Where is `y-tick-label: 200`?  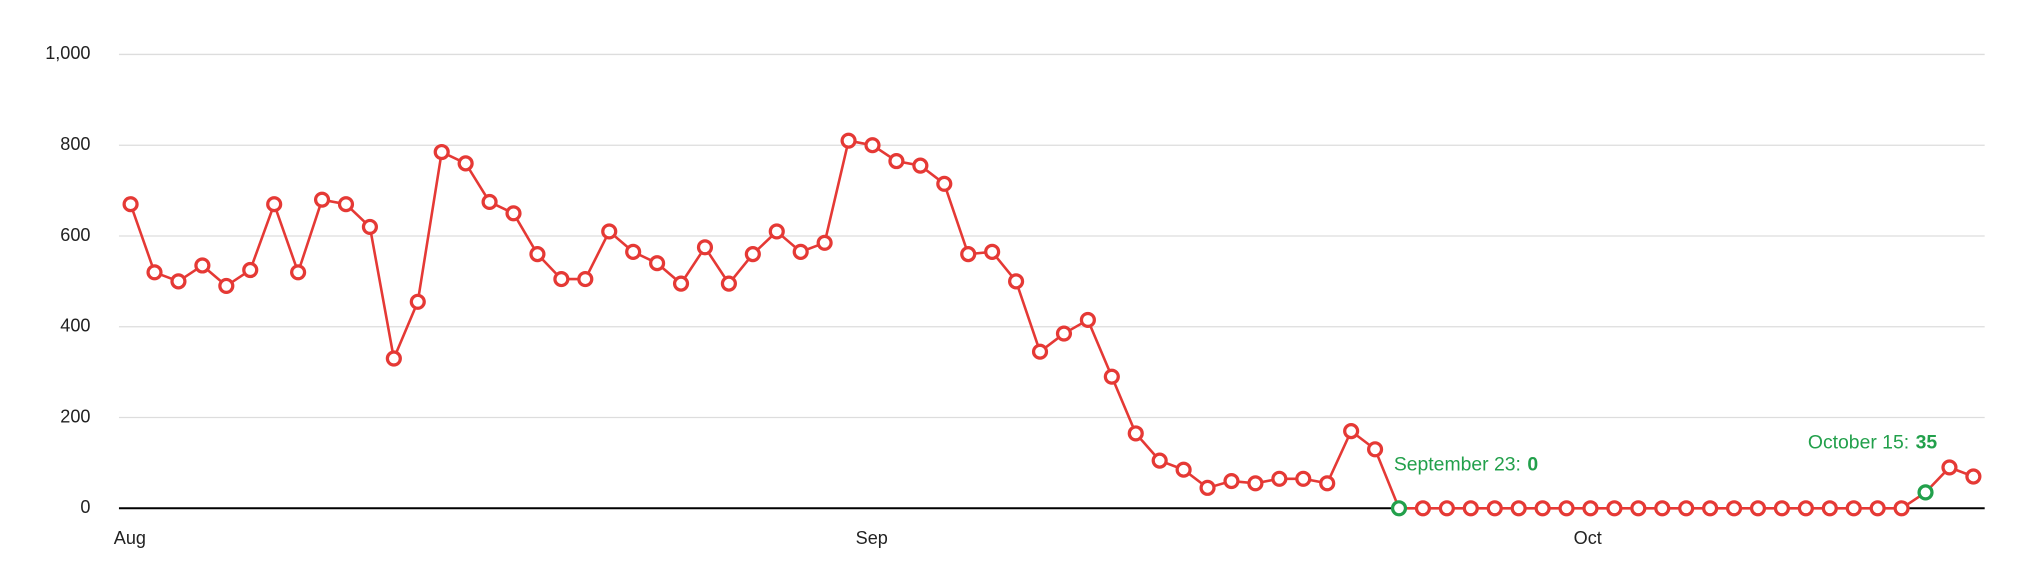 y-tick-label: 200 is located at coordinates (75, 416).